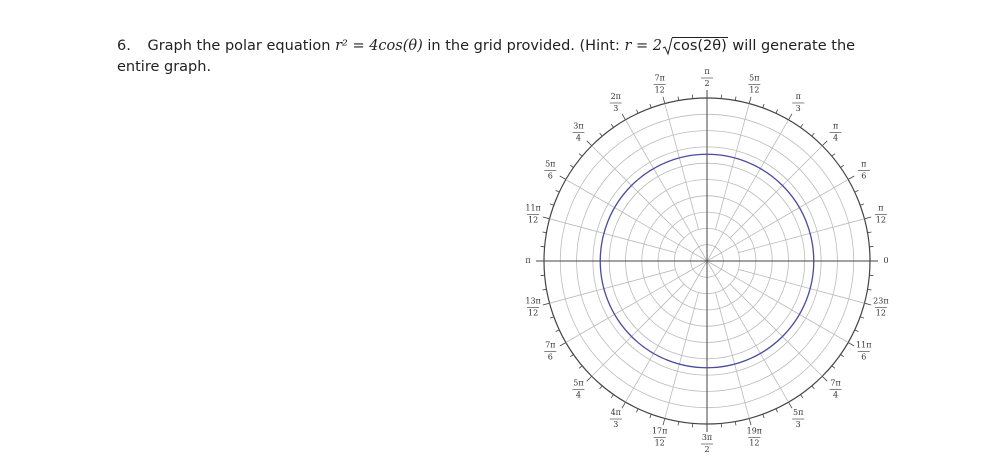  I want to click on question-number: 6., so click(124, 46).